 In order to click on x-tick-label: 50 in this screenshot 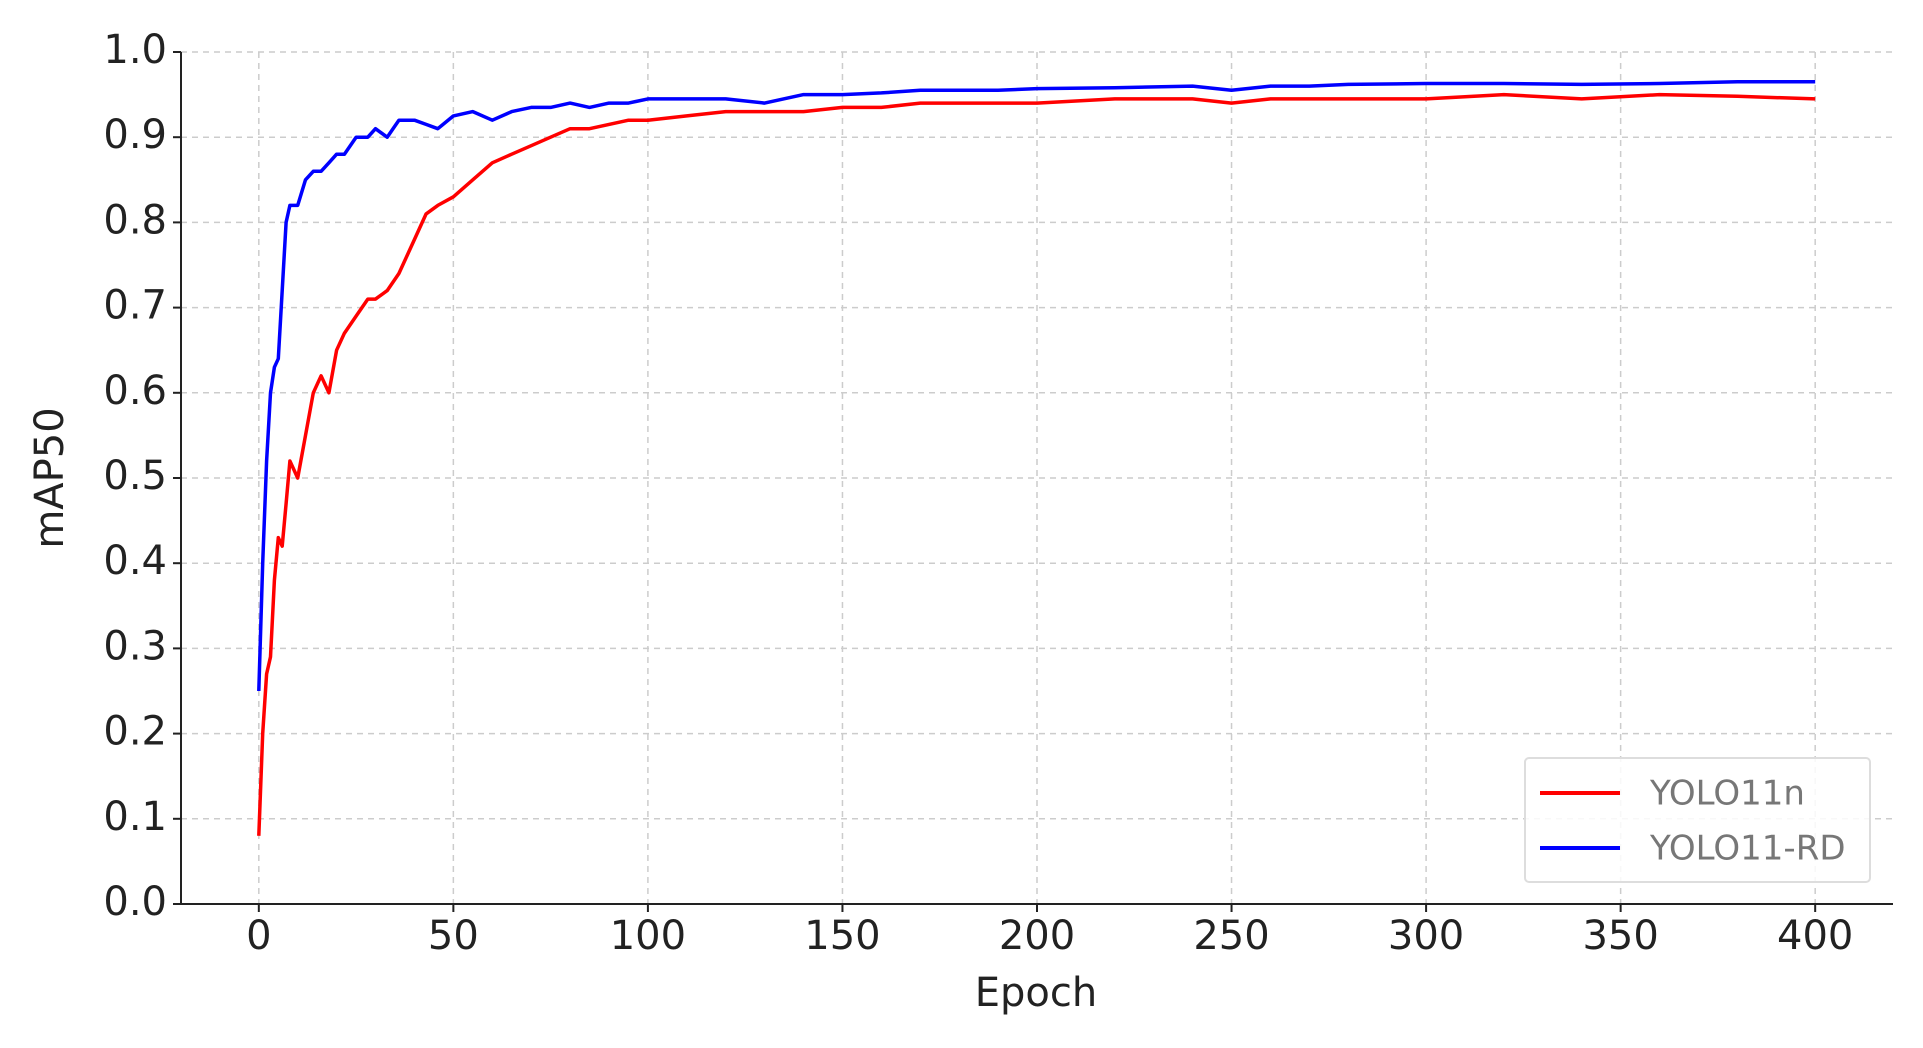, I will do `click(453, 936)`.